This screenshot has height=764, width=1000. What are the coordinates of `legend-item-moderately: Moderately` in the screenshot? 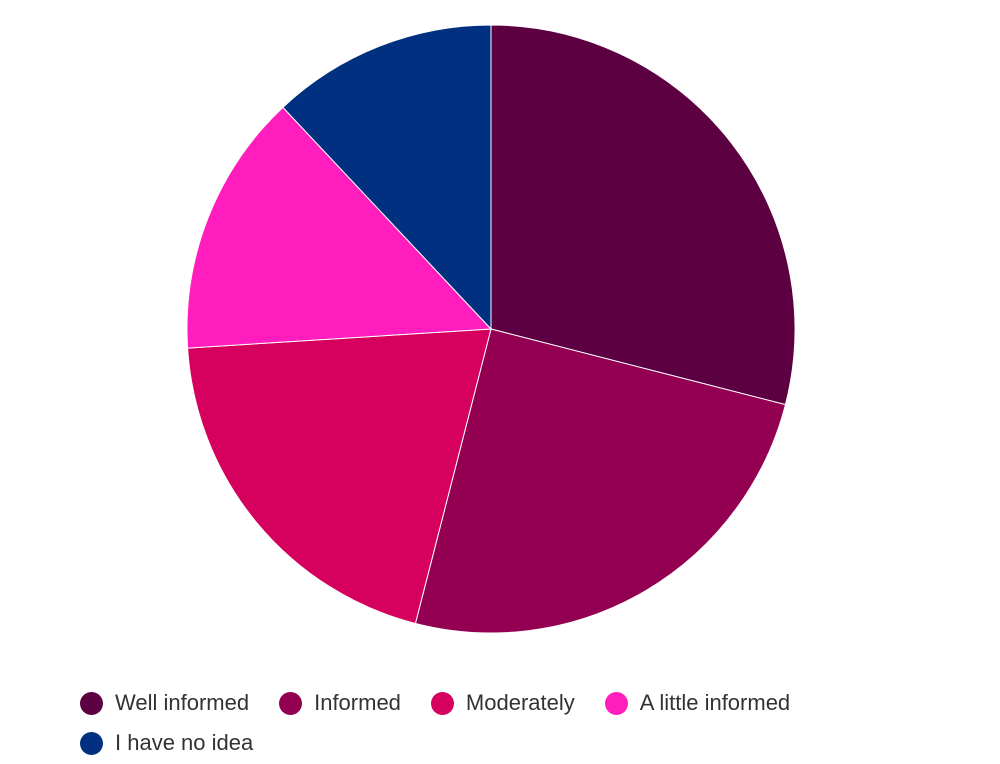 It's located at (502, 703).